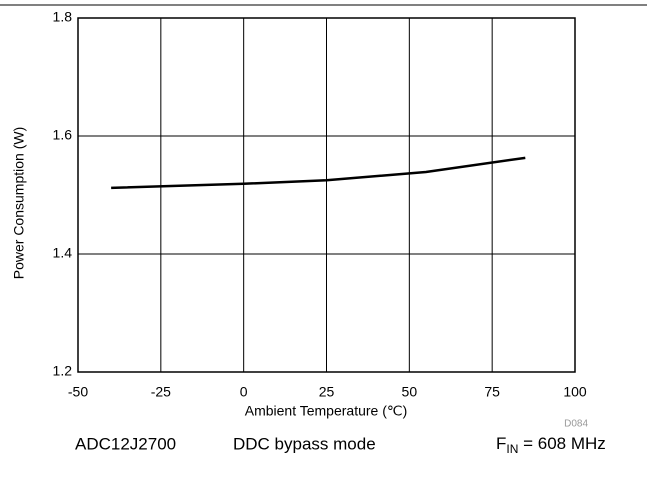 The width and height of the screenshot is (647, 479). What do you see at coordinates (63, 371) in the screenshot?
I see `y-tick-label: 1.2` at bounding box center [63, 371].